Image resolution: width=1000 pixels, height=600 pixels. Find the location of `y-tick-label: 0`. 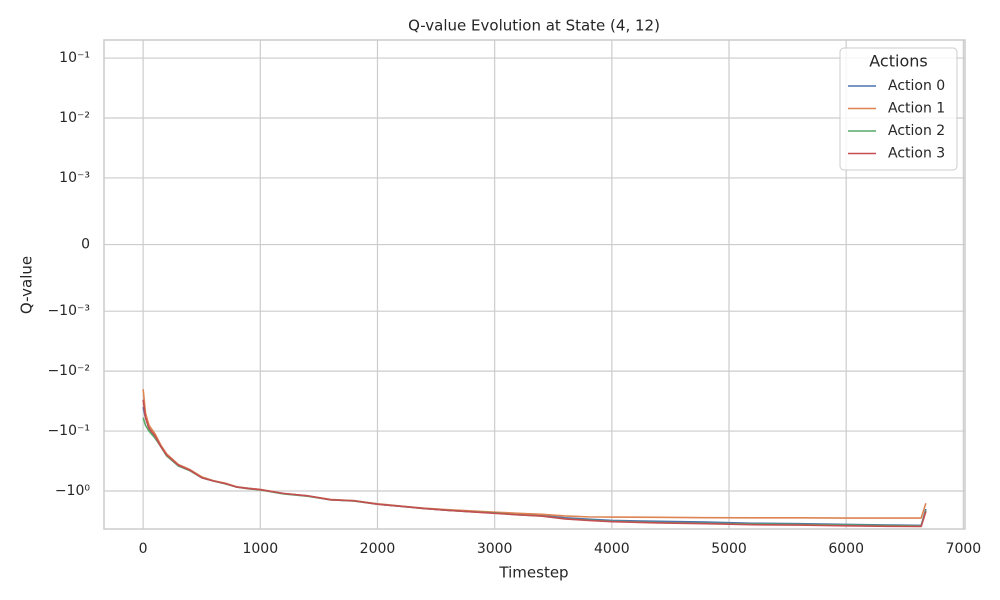

y-tick-label: 0 is located at coordinates (85, 245).